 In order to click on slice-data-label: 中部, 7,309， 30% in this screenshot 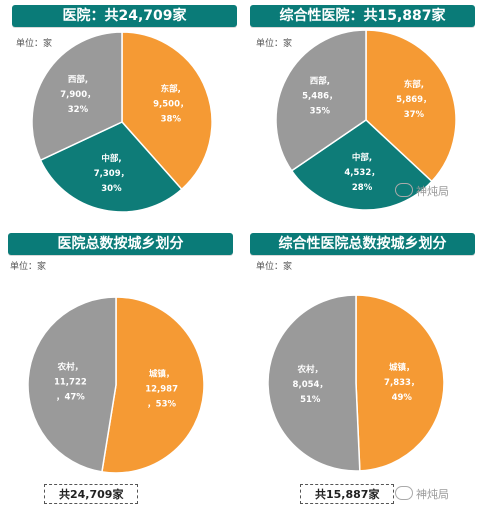, I will do `click(111, 173)`.